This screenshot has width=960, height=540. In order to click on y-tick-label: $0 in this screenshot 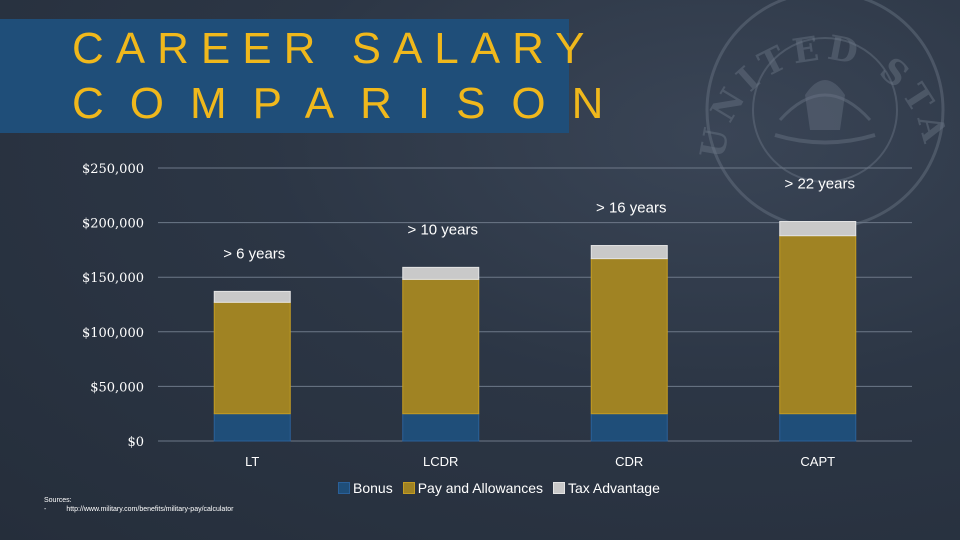, I will do `click(135, 442)`.